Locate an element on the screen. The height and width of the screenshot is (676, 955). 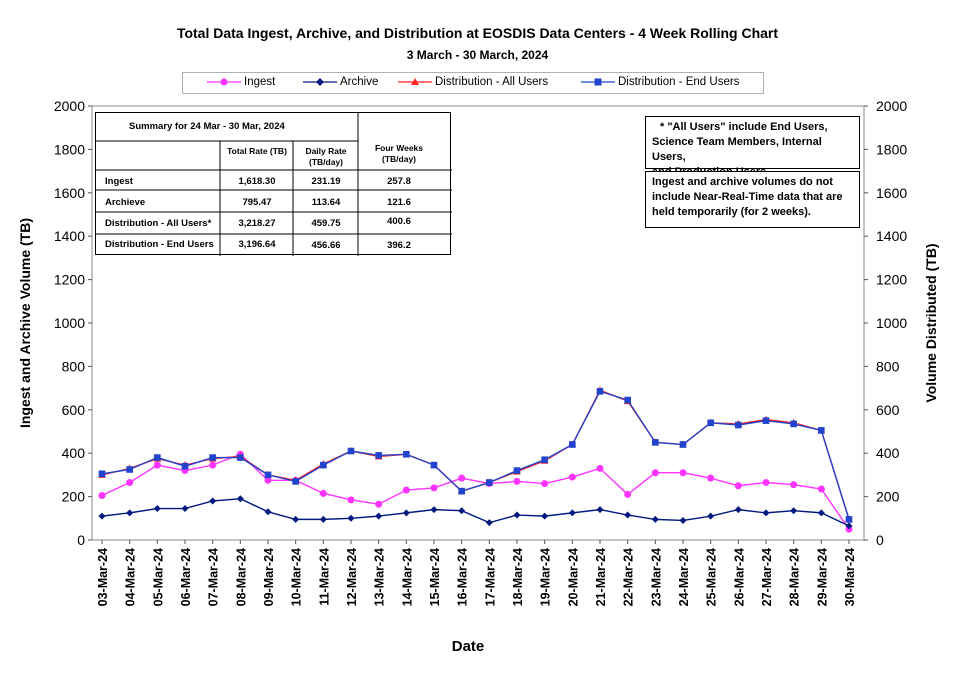
summary-row-four: 257.8 is located at coordinates (399, 181).